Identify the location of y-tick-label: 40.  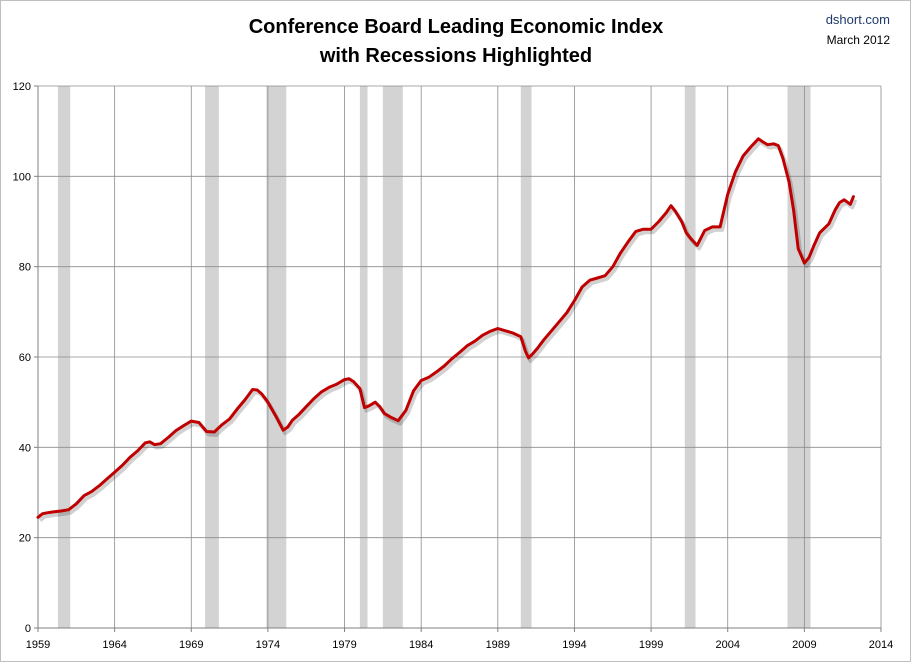
(25, 448).